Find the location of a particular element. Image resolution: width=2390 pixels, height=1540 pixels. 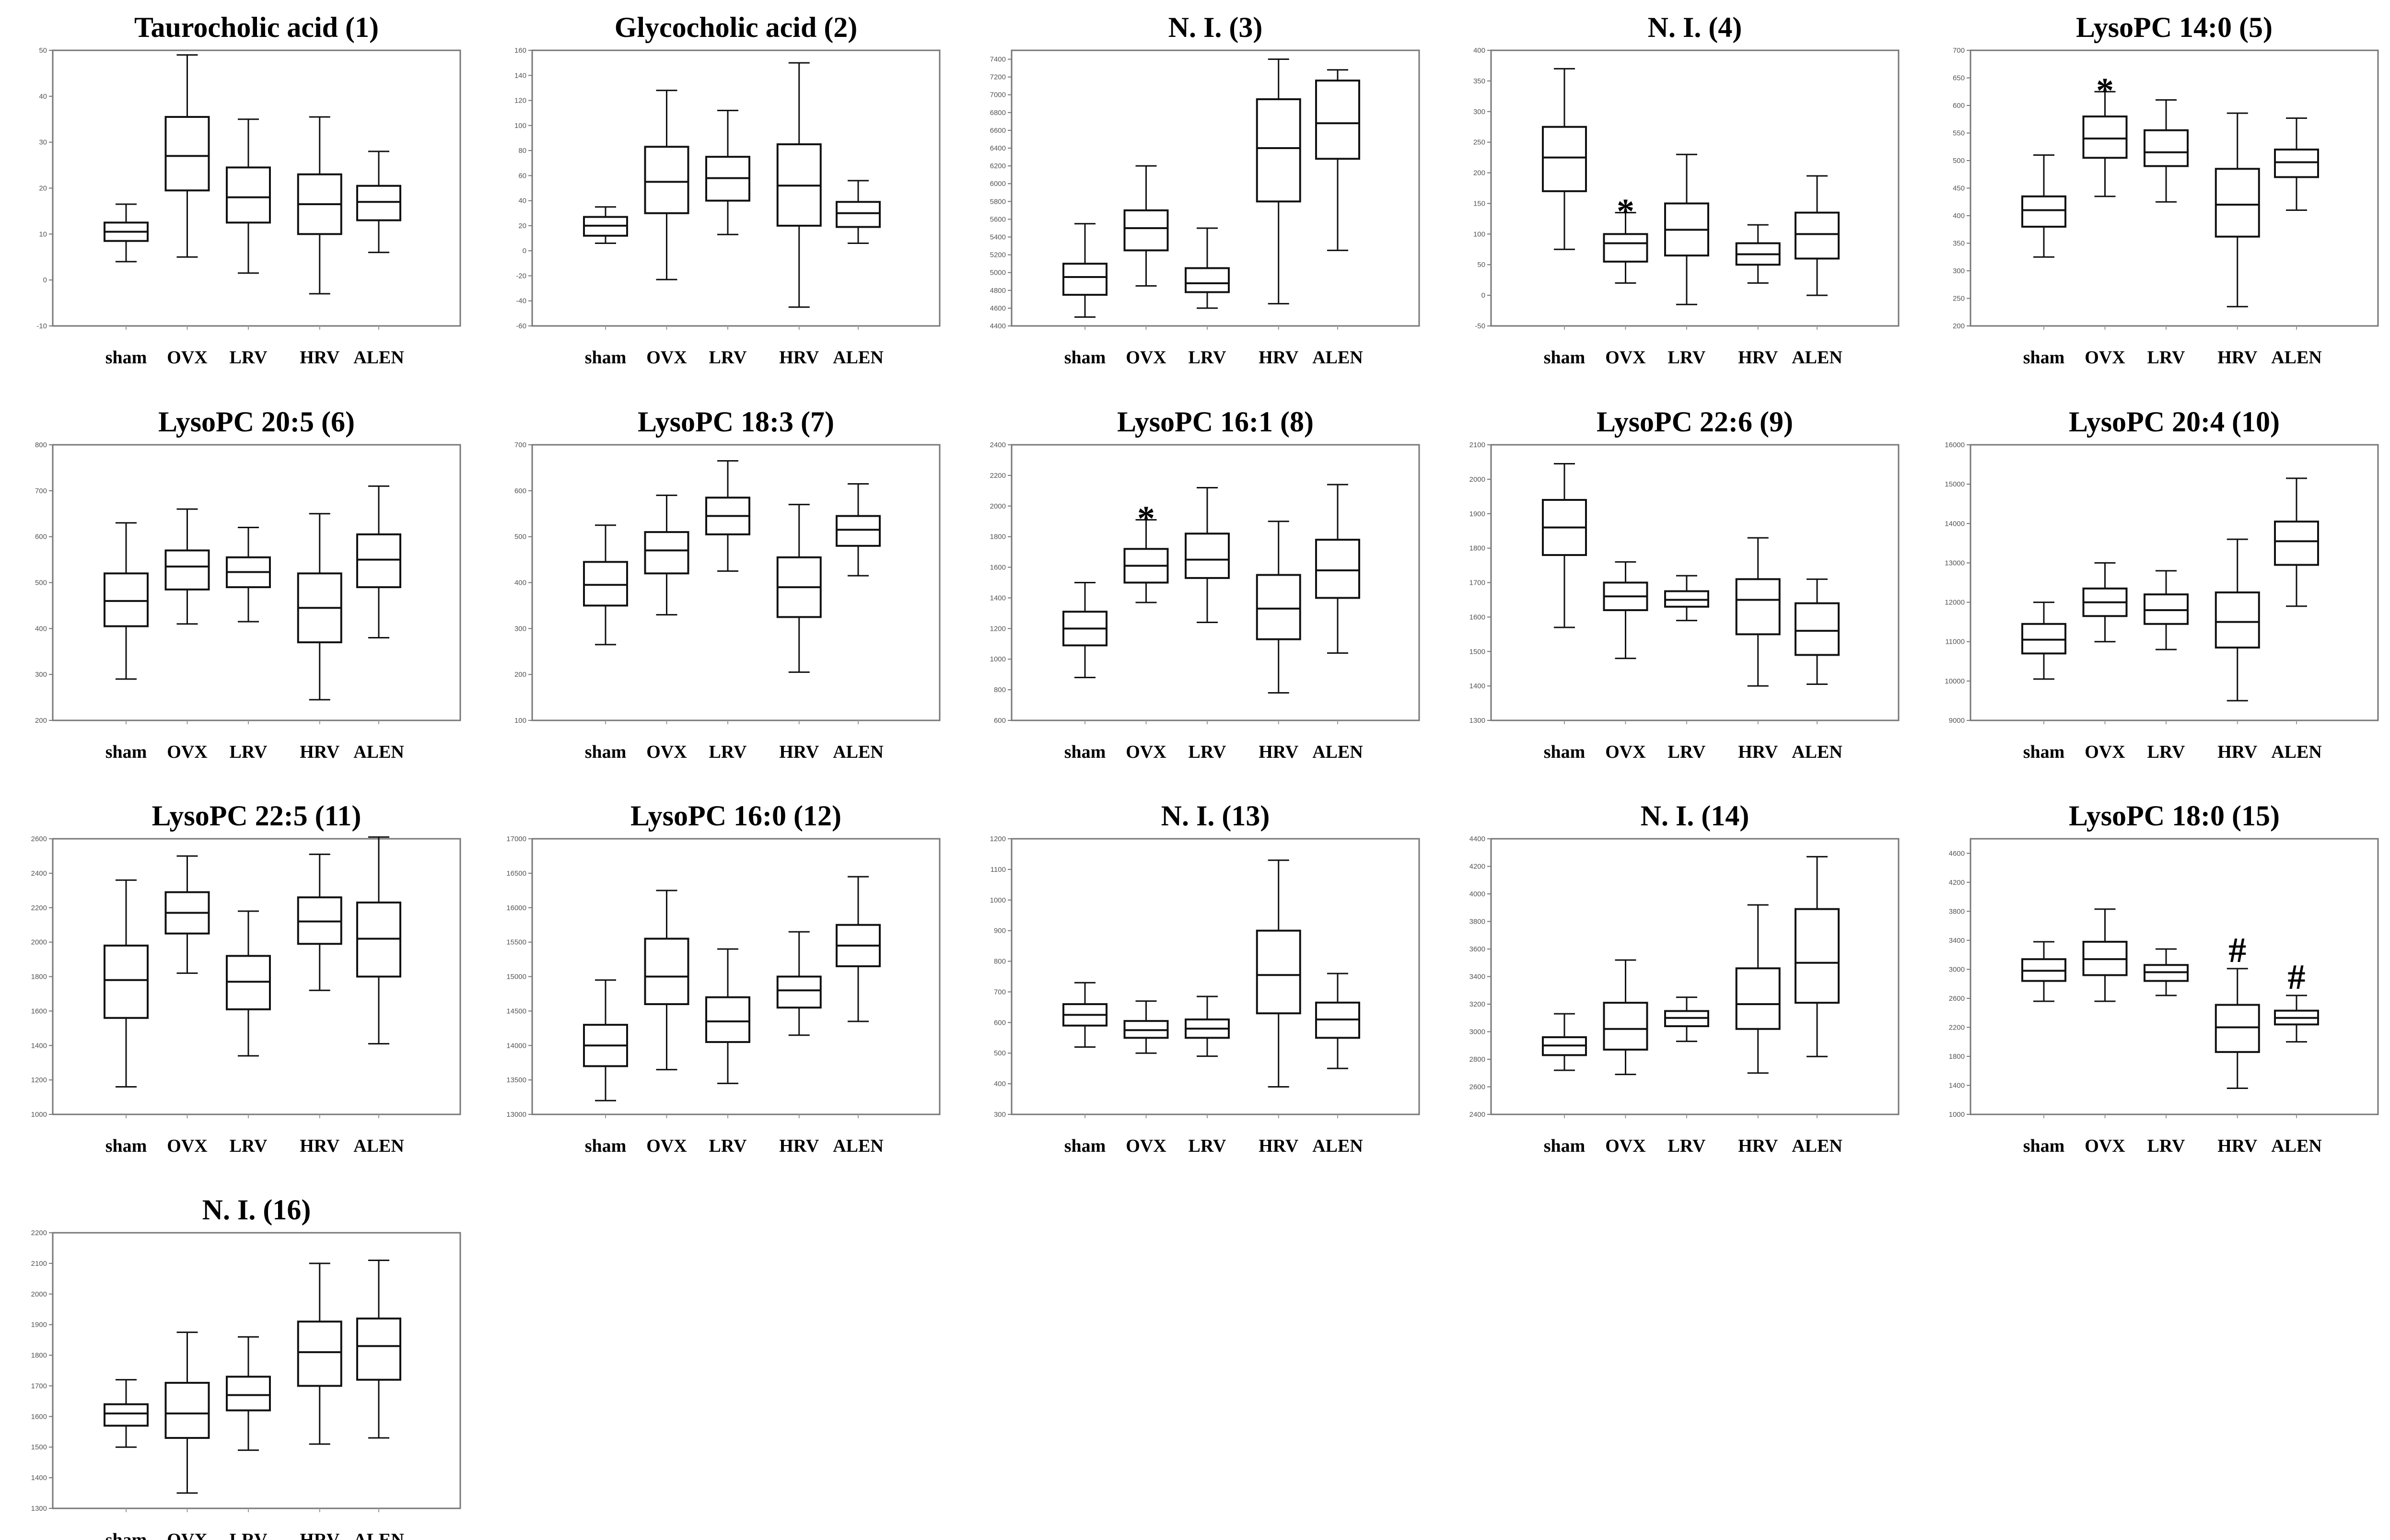

y-tick-label: 300 is located at coordinates (1959, 271).